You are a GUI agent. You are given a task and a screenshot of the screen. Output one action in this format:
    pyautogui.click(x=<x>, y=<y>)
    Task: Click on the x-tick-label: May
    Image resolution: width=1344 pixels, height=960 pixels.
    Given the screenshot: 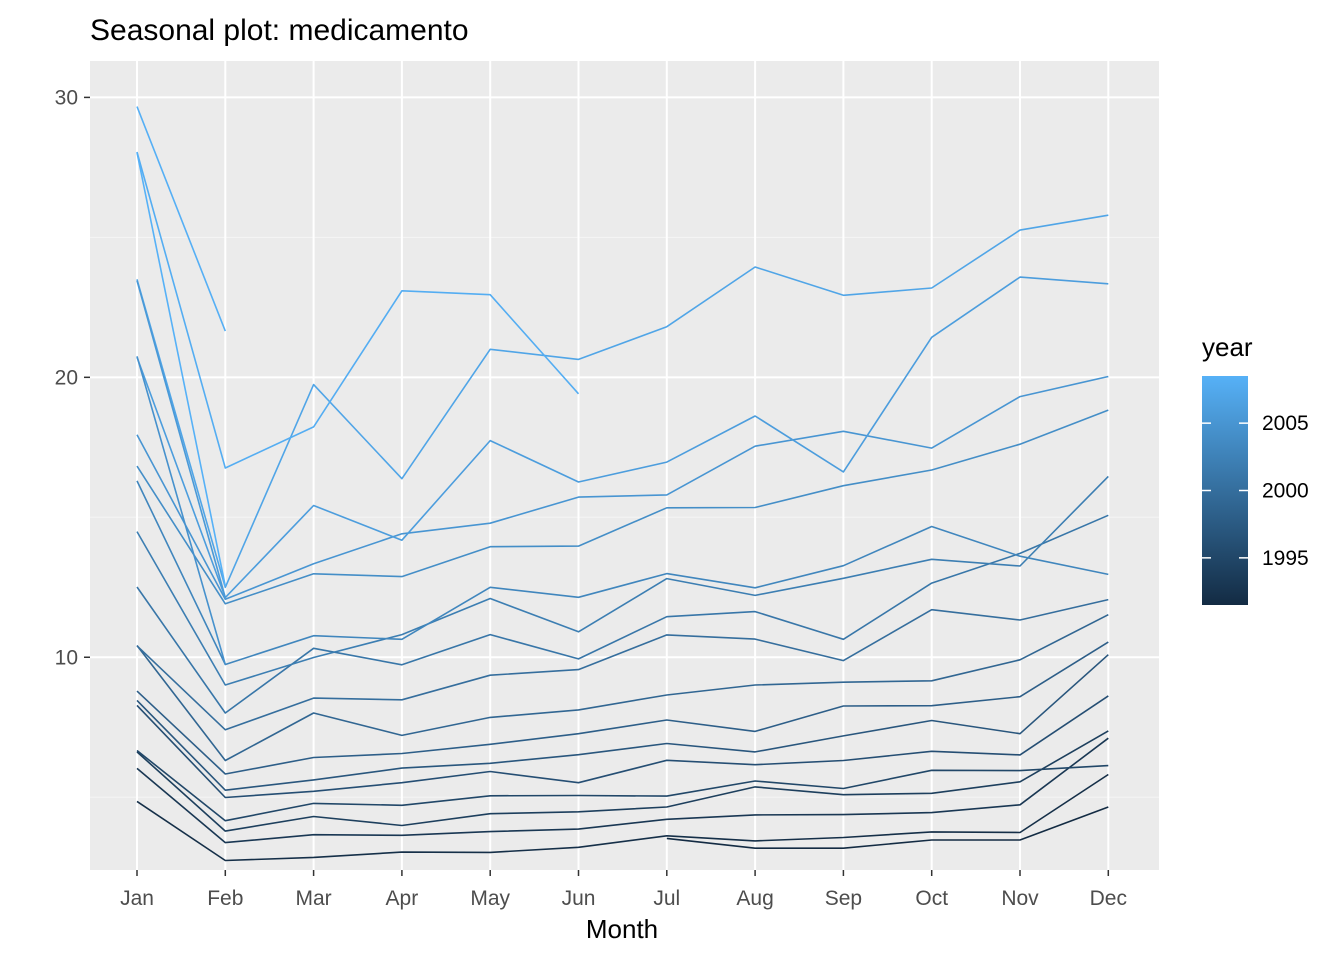 What is the action you would take?
    pyautogui.click(x=490, y=898)
    